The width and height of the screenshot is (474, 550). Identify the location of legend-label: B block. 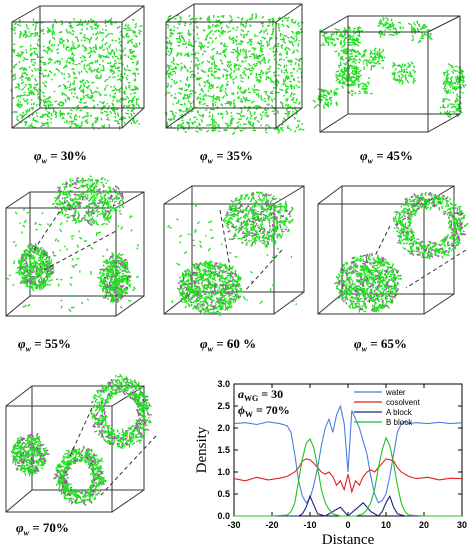
(399, 422).